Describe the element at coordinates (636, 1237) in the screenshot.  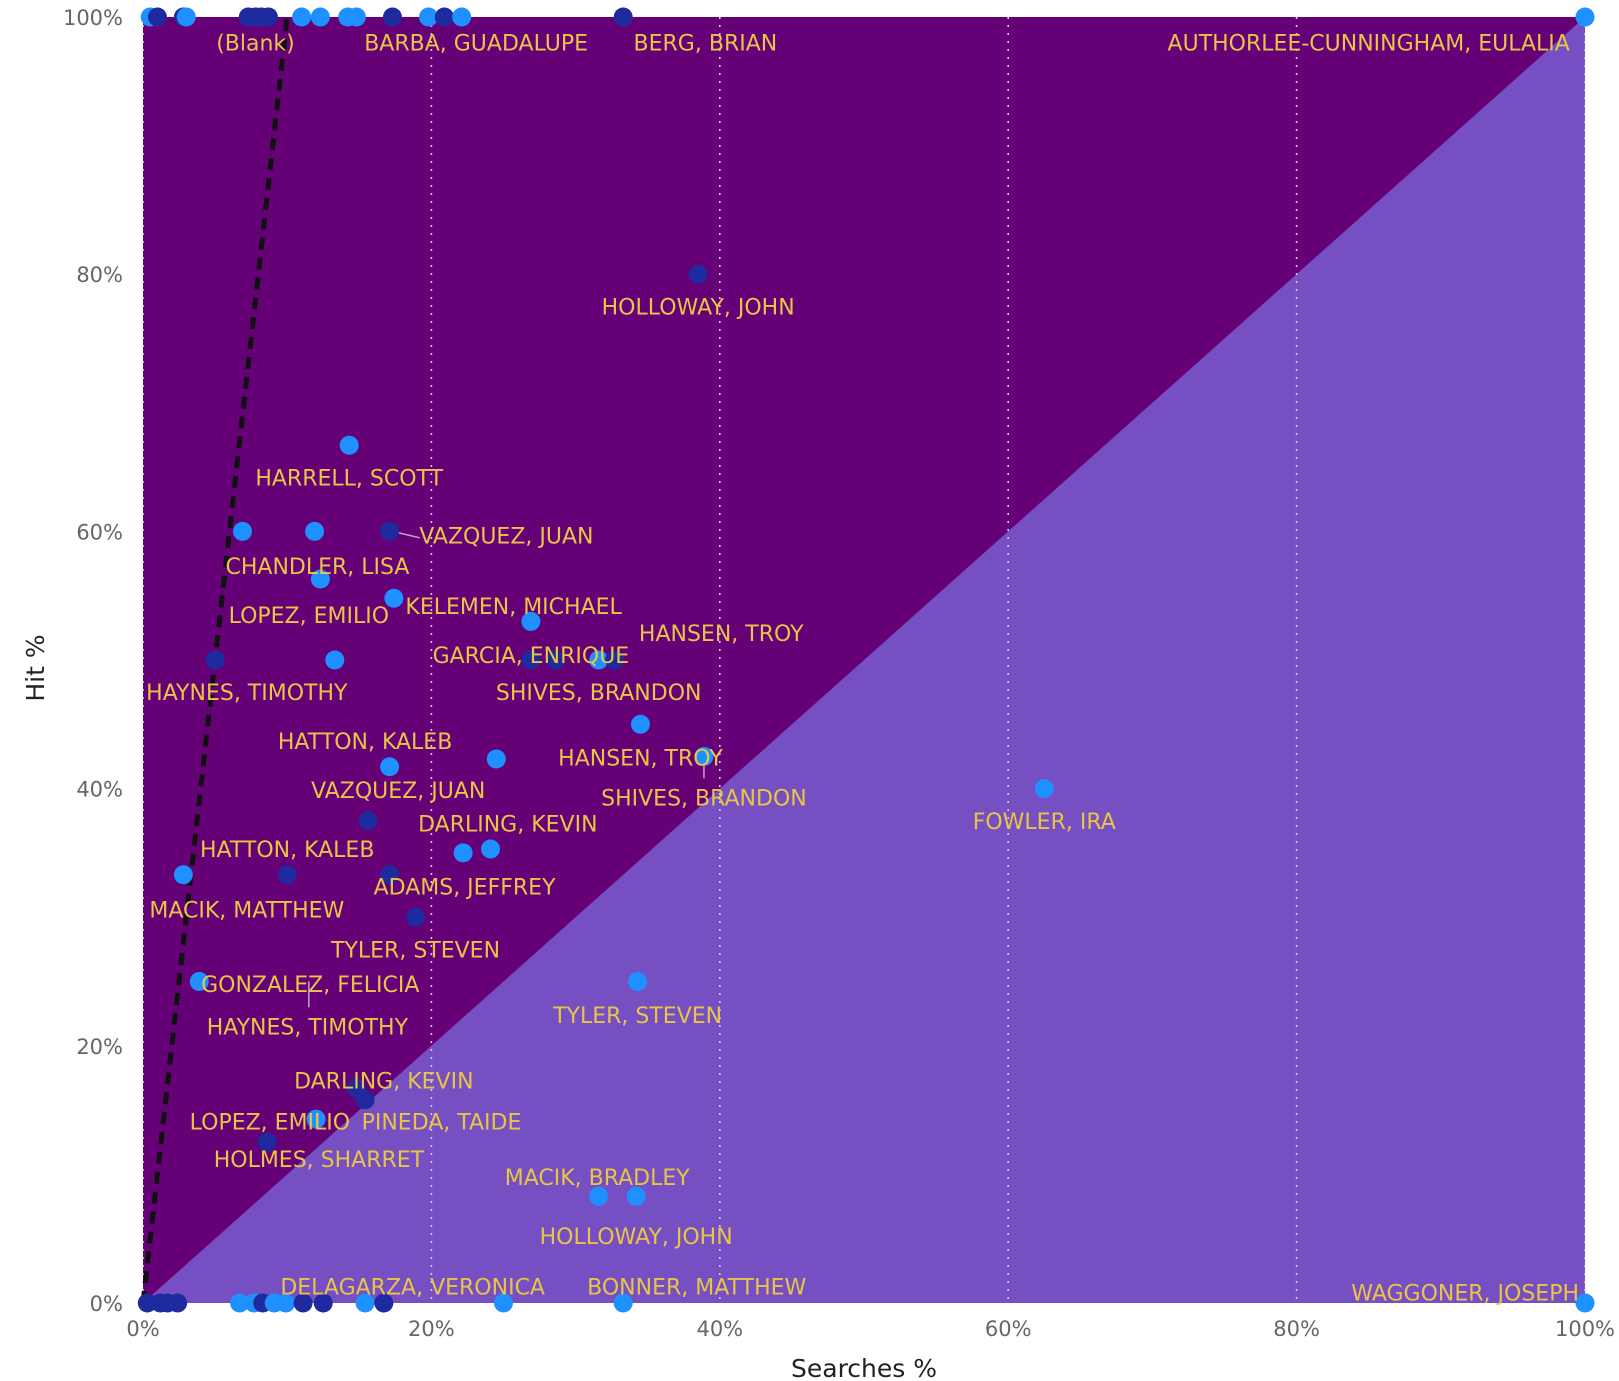
I see `point-label: HOLLOWAY, JOHN` at that location.